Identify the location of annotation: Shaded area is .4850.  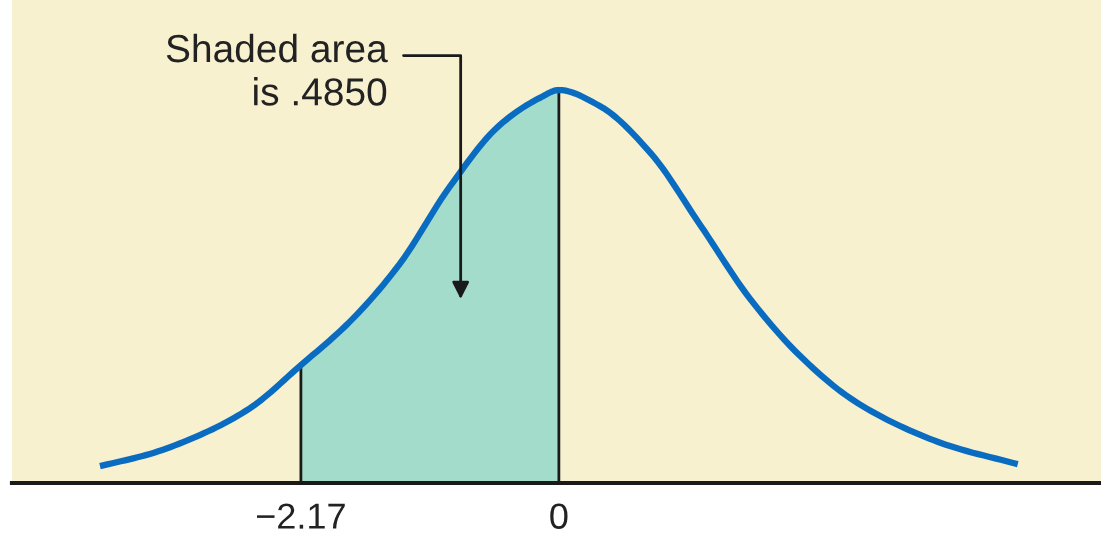
(277, 69).